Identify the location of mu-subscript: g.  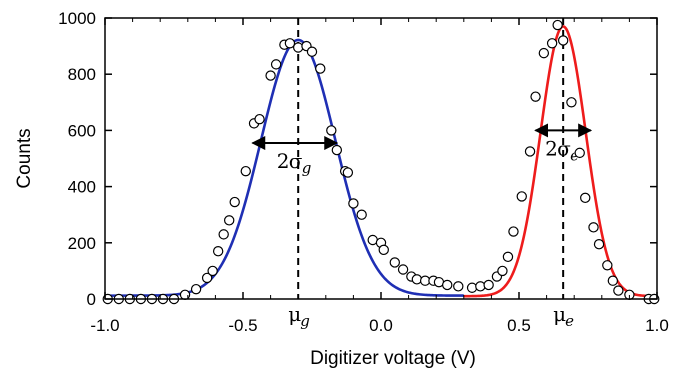
(305, 321).